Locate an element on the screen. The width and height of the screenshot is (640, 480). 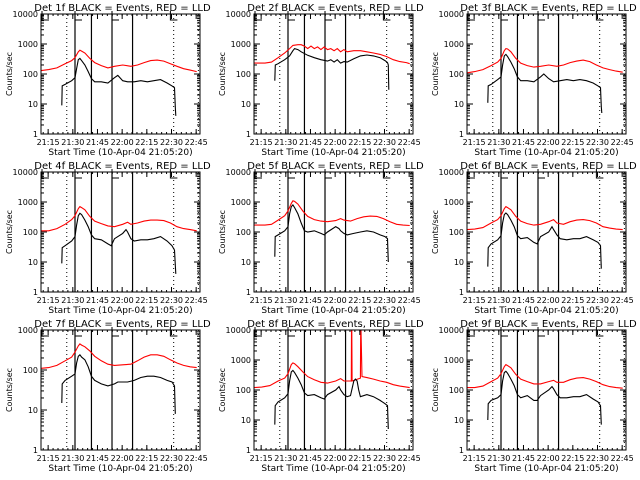
panel-title: Det 9f BLACK = Events, RED = LLD is located at coordinates (548, 324).